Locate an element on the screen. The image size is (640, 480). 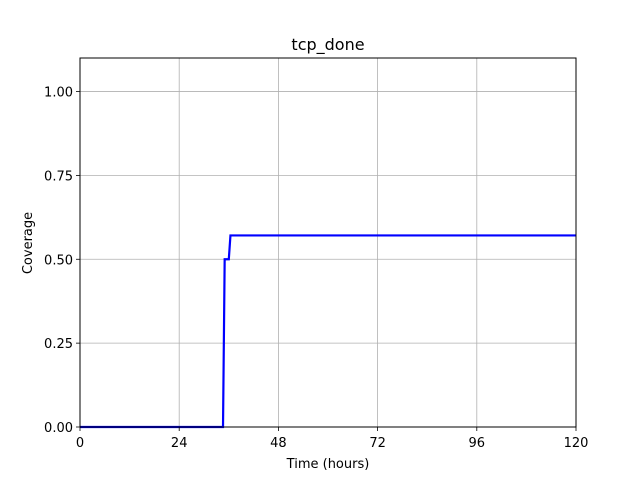
y-tick-label: 0.00 is located at coordinates (58, 428).